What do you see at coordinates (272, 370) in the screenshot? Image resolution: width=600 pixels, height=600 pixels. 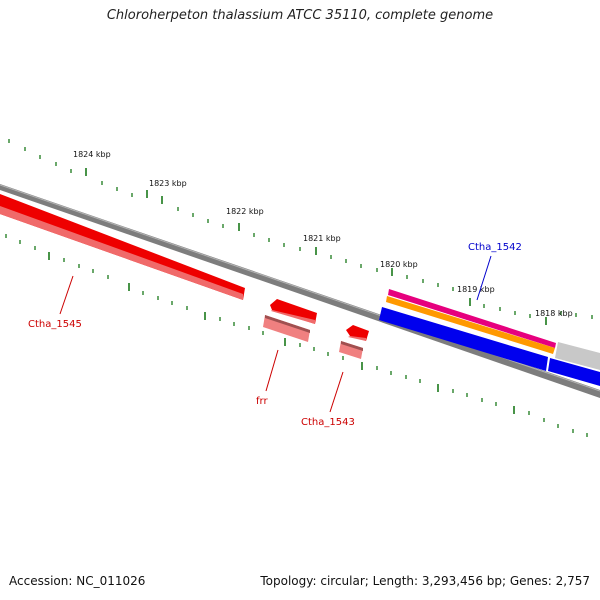 I see `leader-frr` at bounding box center [272, 370].